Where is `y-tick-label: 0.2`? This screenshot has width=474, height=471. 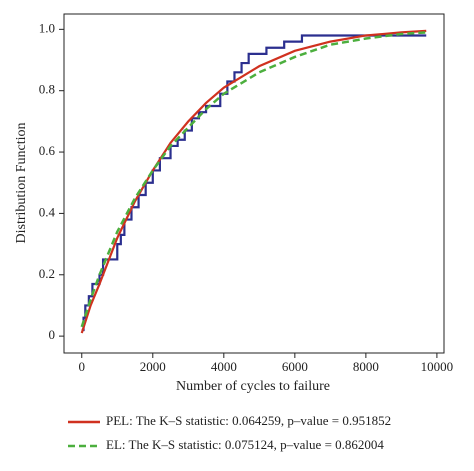
y-tick-label: 0.2 is located at coordinates (47, 273).